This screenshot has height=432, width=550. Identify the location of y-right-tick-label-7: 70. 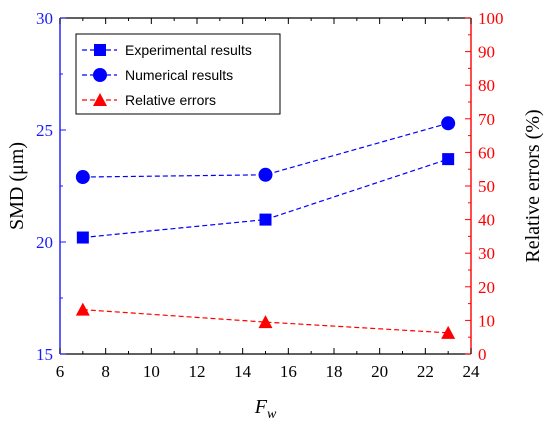
(486, 119).